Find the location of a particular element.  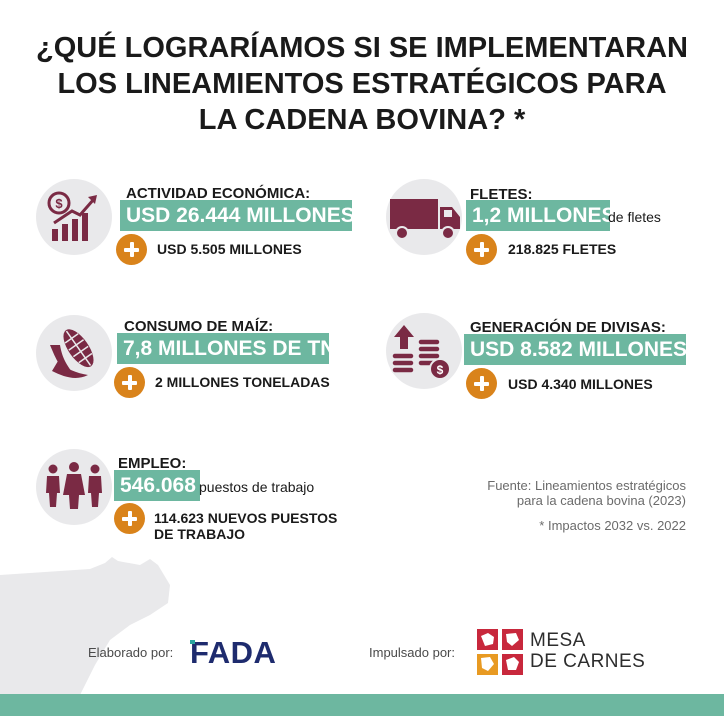

actividad-extra: USD 5.505 MILLONES is located at coordinates (229, 249).